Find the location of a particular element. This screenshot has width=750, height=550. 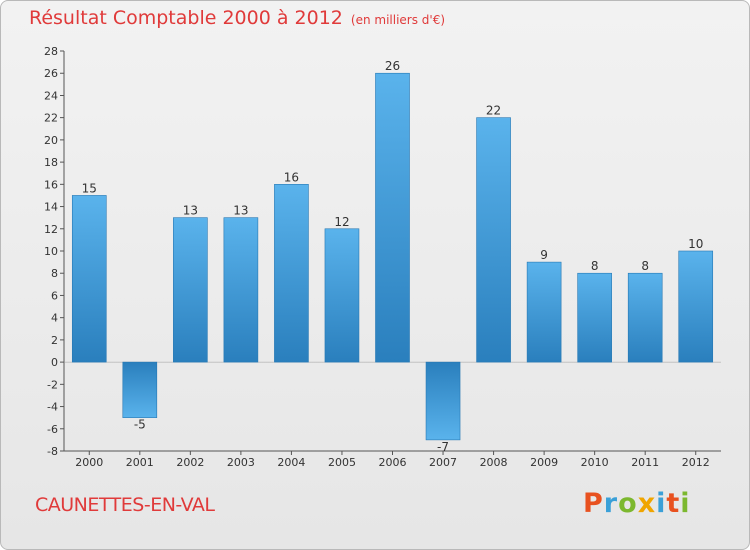

value-label-2003: 13 is located at coordinates (240, 211).